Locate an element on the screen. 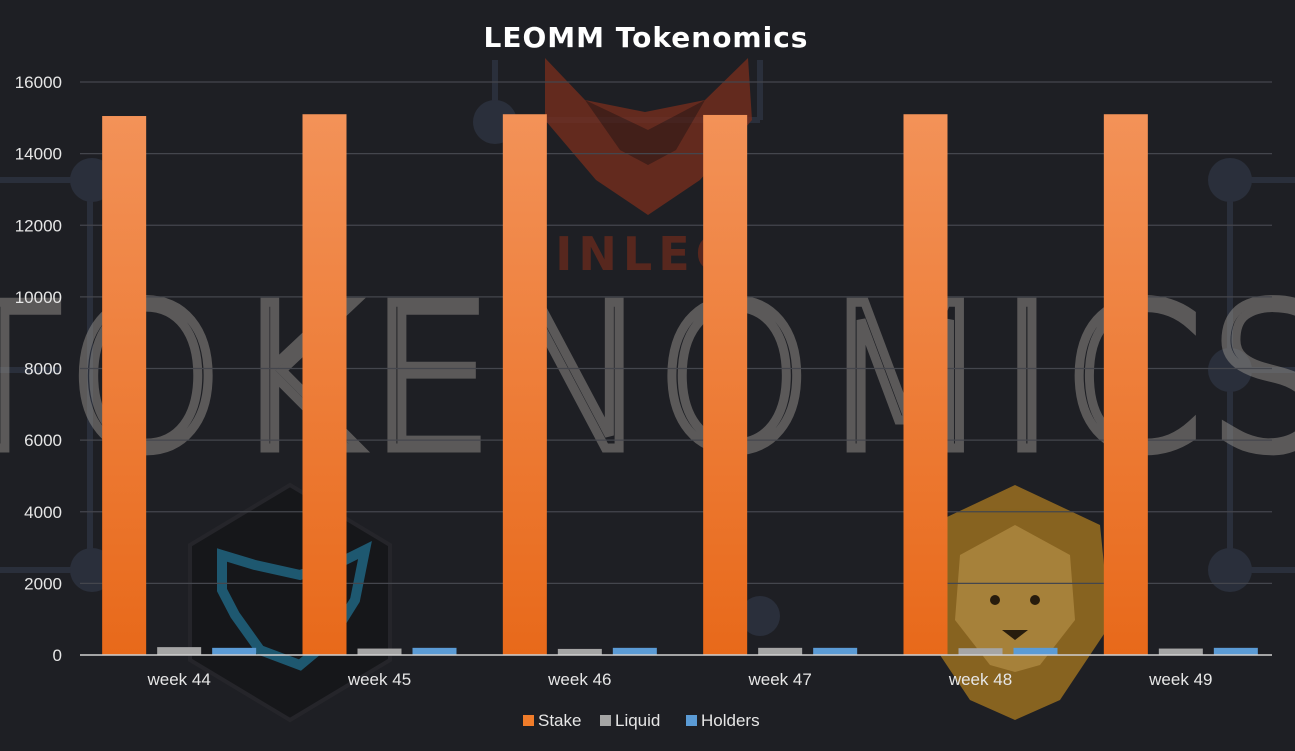 Image resolution: width=1295 pixels, height=751 pixels. y-tick-label: 4000 is located at coordinates (43, 512).